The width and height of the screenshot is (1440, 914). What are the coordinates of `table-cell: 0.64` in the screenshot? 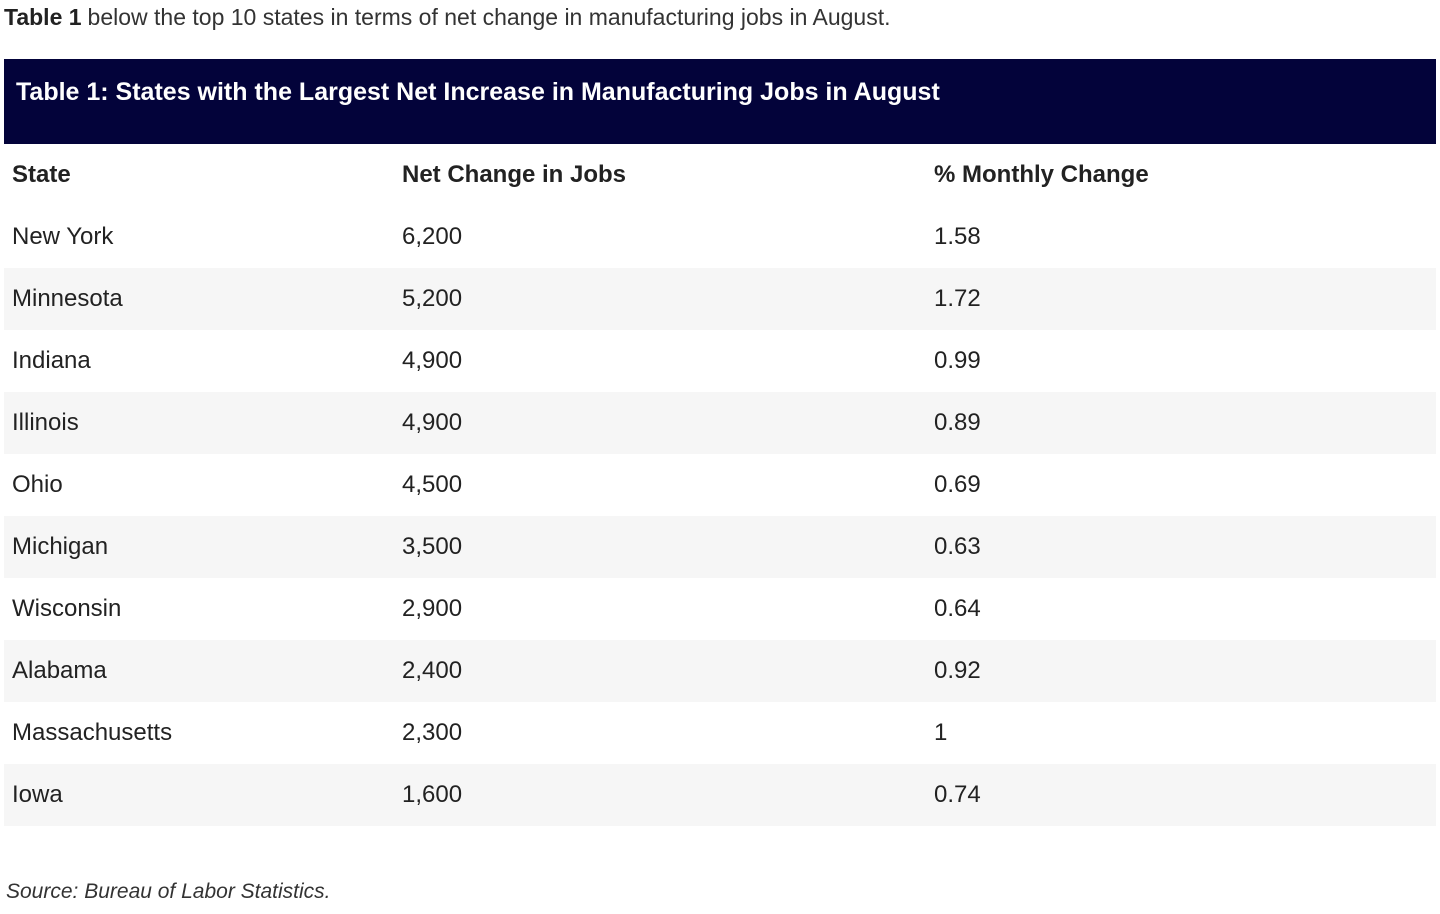 It's located at (957, 608).